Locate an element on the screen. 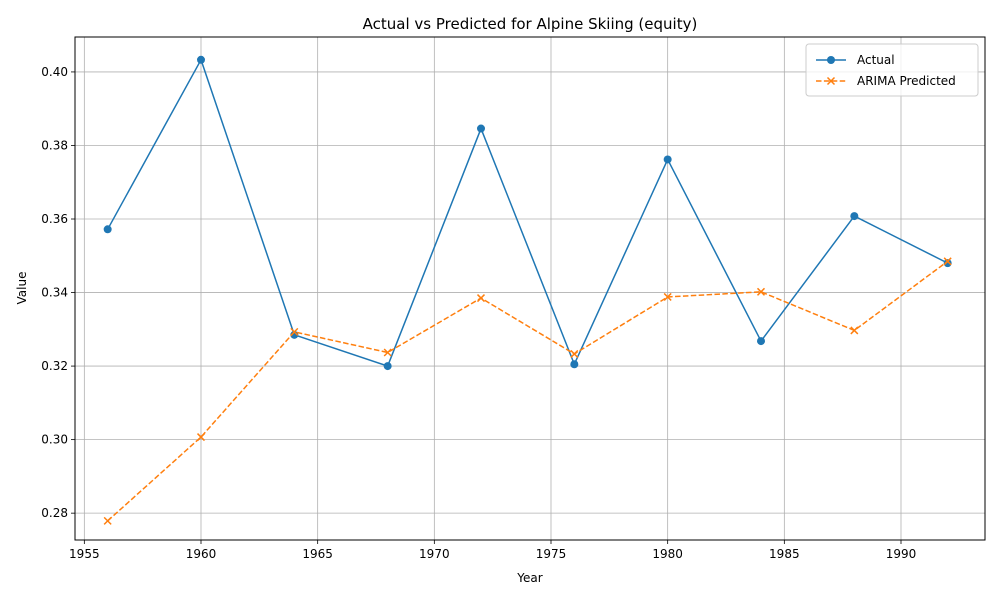  x-tick-label: 1990 is located at coordinates (901, 554).